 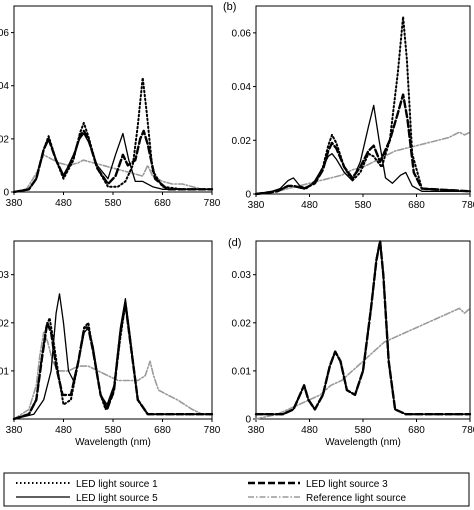 I want to click on legend-label-led-3: LED light source 3, so click(x=347, y=484).